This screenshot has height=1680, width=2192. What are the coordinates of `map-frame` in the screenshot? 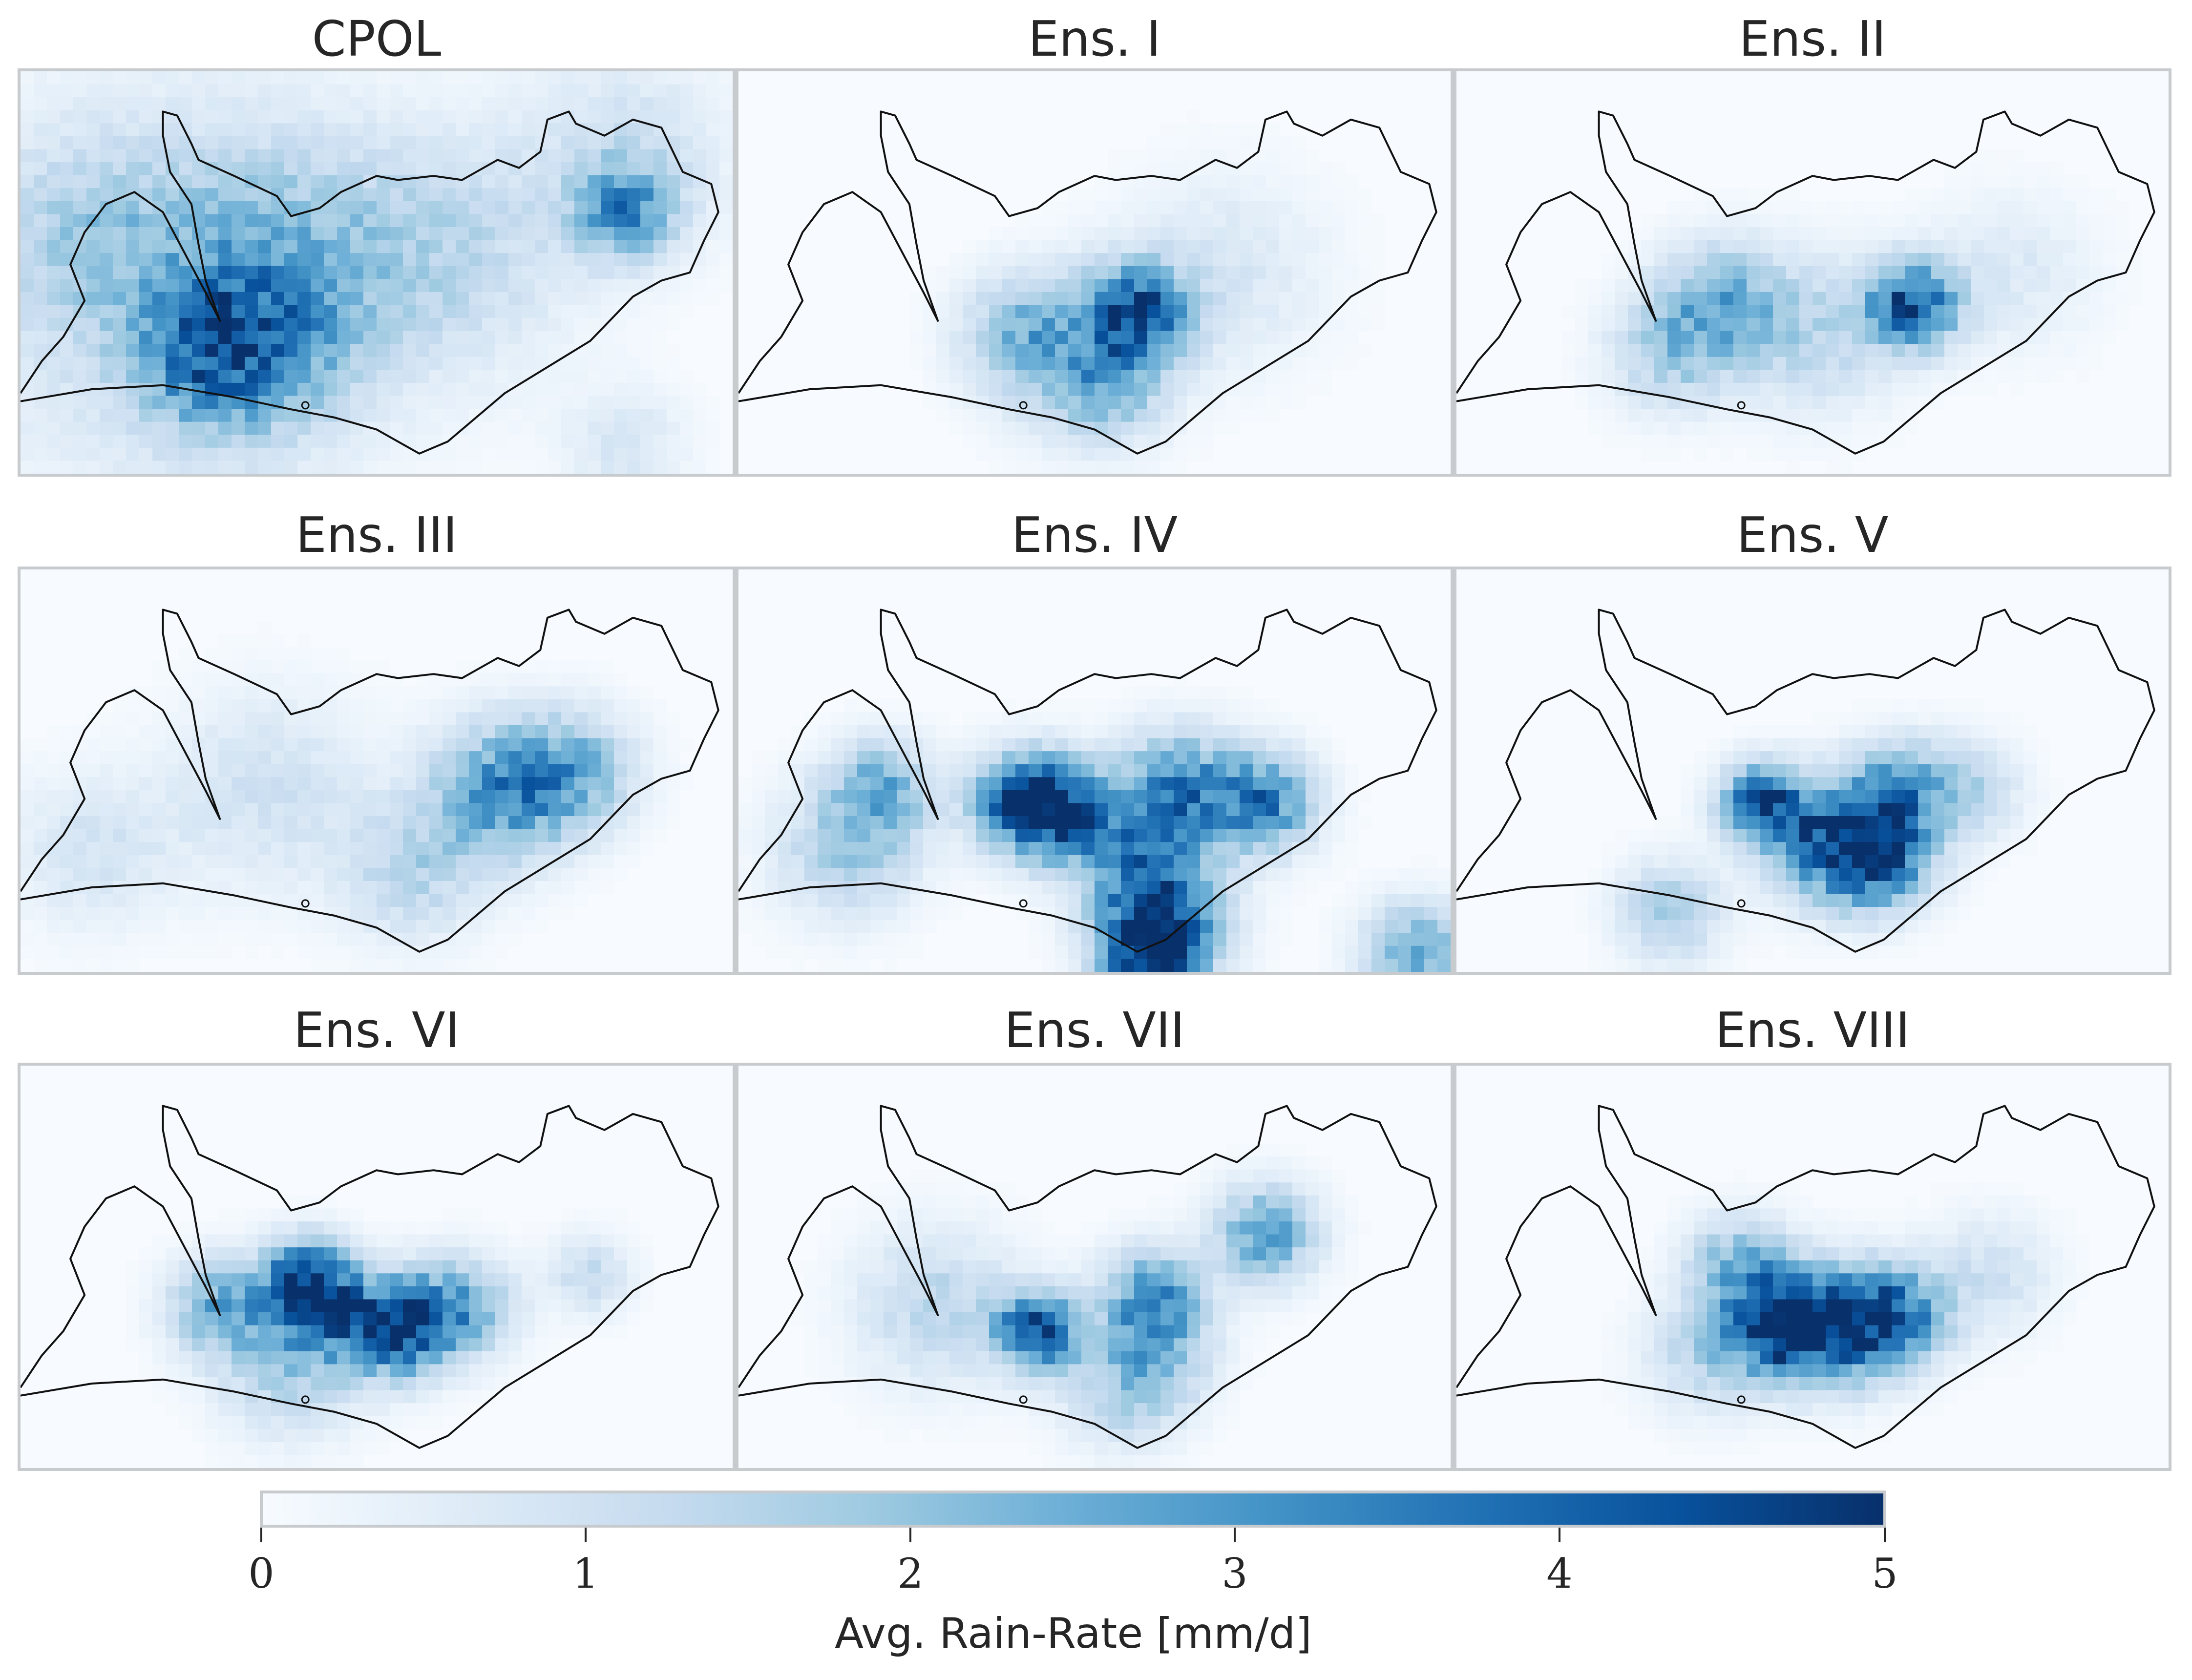 It's located at (1095, 771).